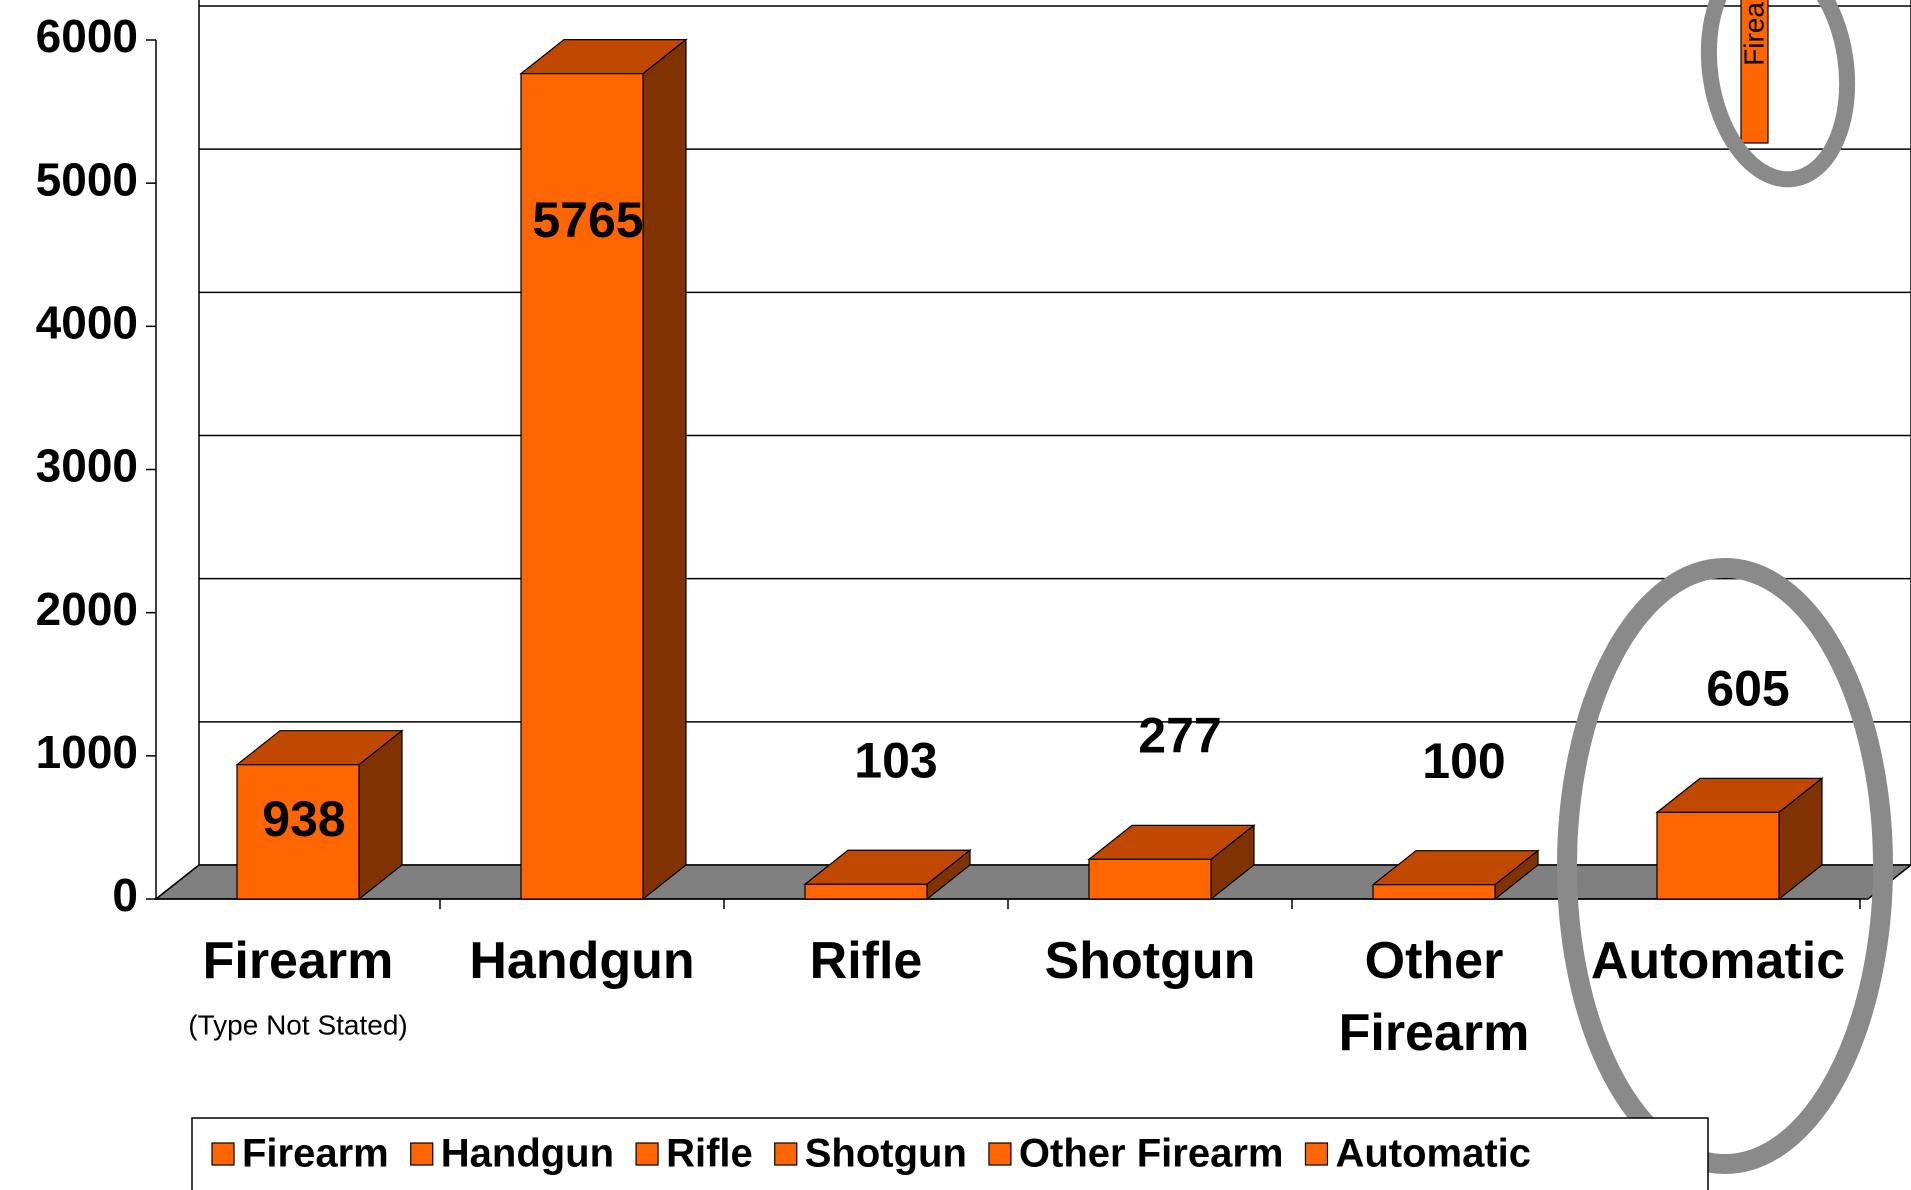 This screenshot has height=1190, width=1911. I want to click on legend-label: Shotgun, so click(886, 1154).